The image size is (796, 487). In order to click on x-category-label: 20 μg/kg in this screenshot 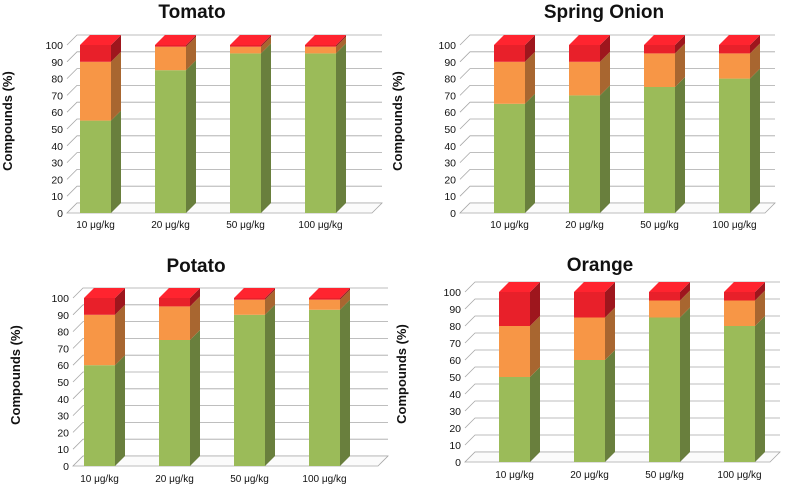, I will do `click(170, 225)`.